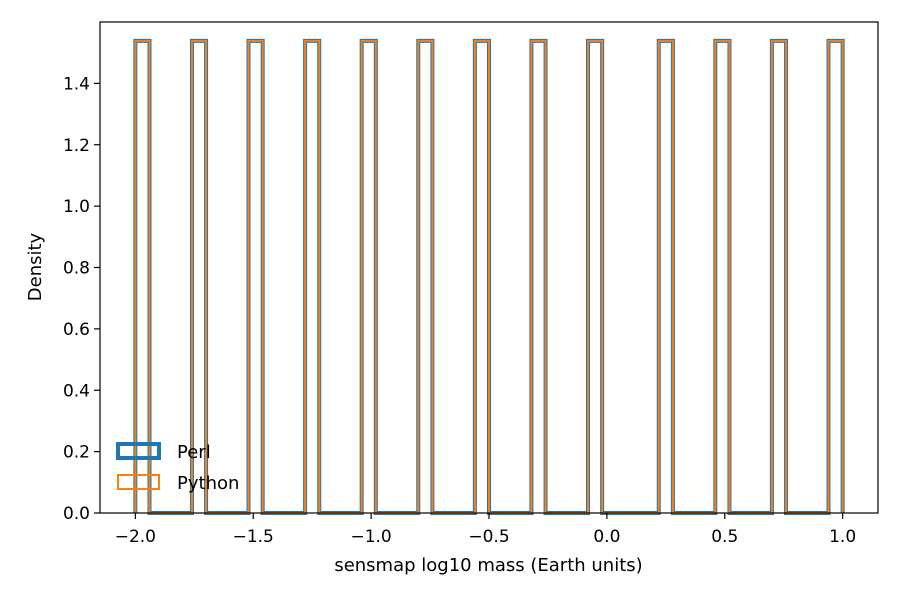 This screenshot has height=600, width=900. Describe the element at coordinates (135, 537) in the screenshot. I see `x-tick-label: −2.0` at that location.